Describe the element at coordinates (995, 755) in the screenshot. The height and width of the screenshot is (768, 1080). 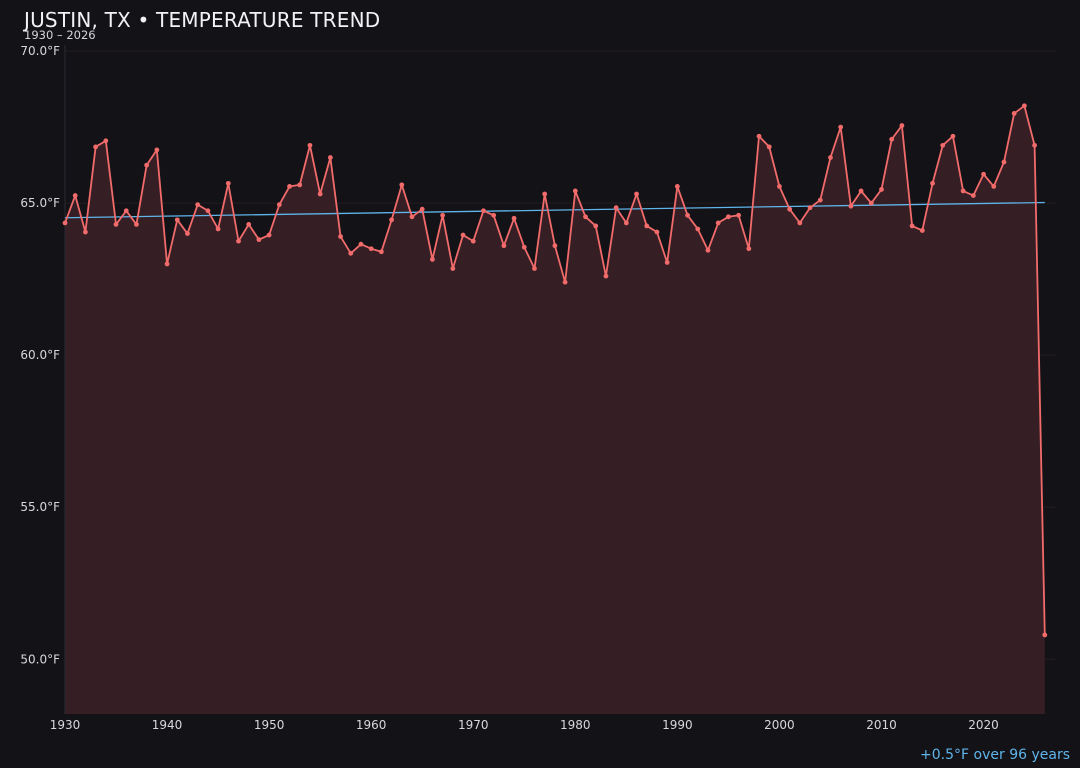
I see `trend-note: +0.5°F over 96 years` at that location.